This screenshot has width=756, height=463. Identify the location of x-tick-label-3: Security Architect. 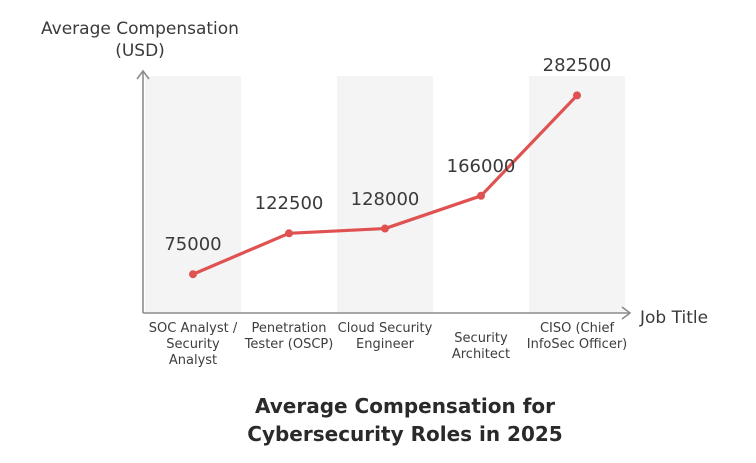
(481, 346).